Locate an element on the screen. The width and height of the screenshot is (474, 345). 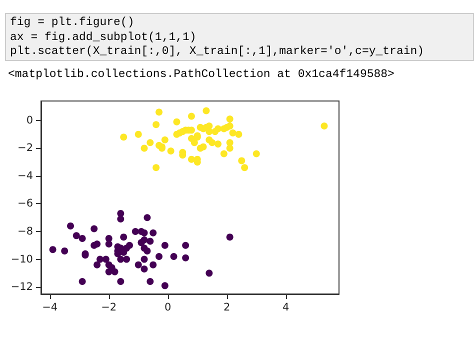
y-tick-label: −4 is located at coordinates (26, 176).